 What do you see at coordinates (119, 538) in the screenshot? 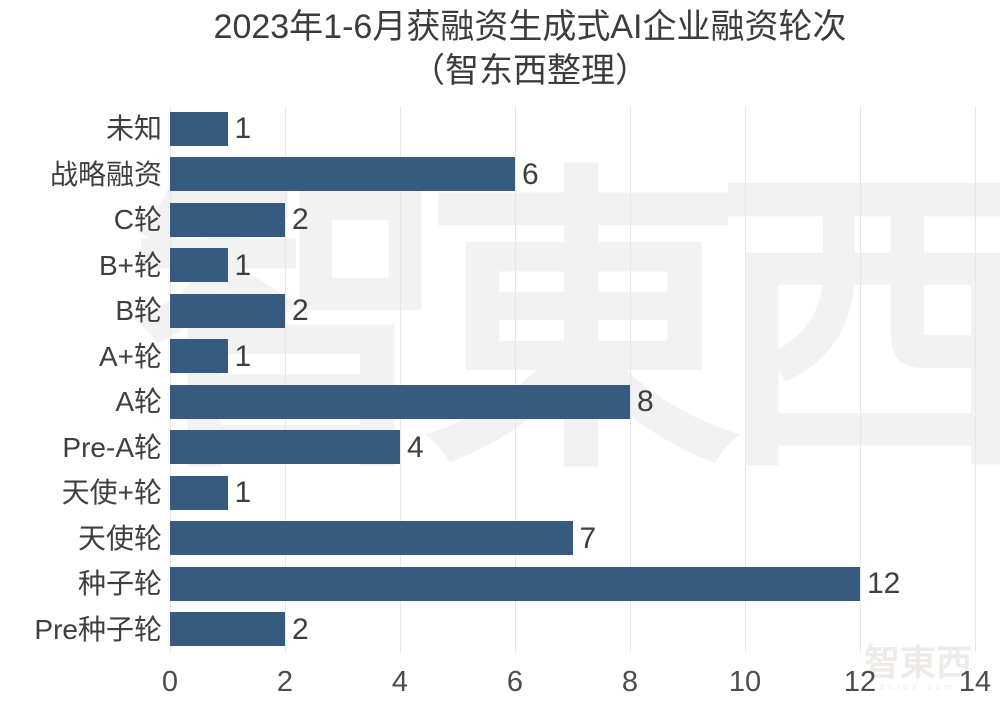
I see `category-label: 天使轮` at bounding box center [119, 538].